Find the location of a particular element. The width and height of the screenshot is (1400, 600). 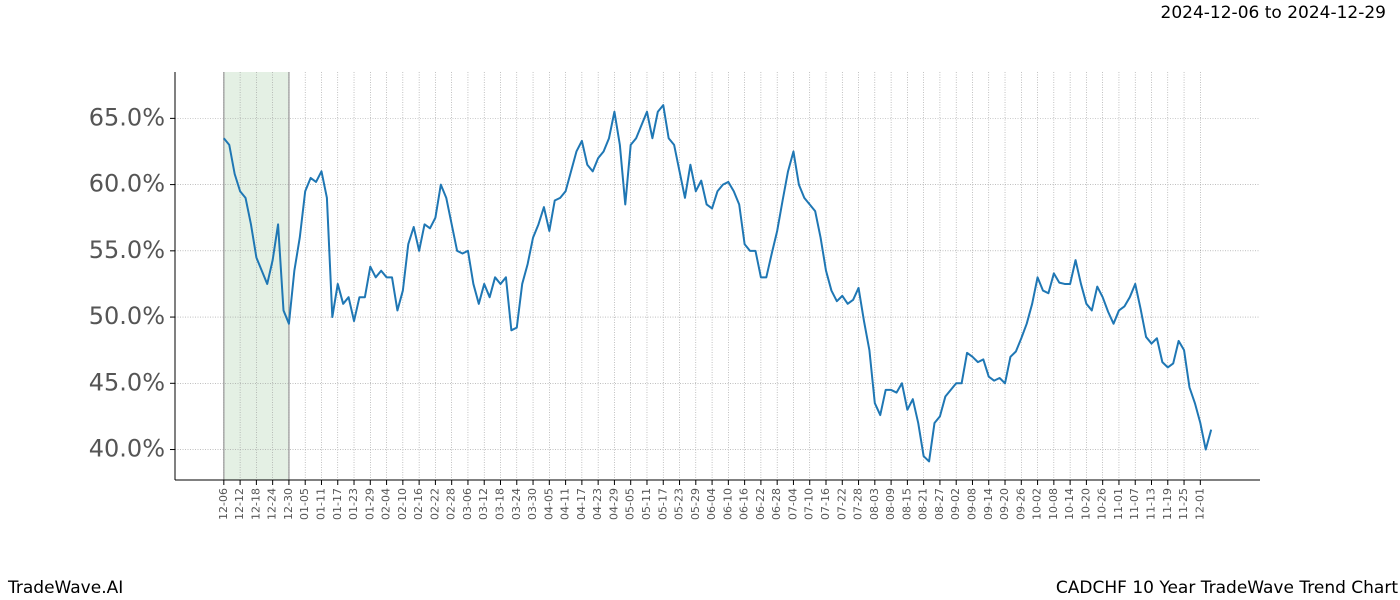

y-tick-label: 40.0% is located at coordinates (127, 449).